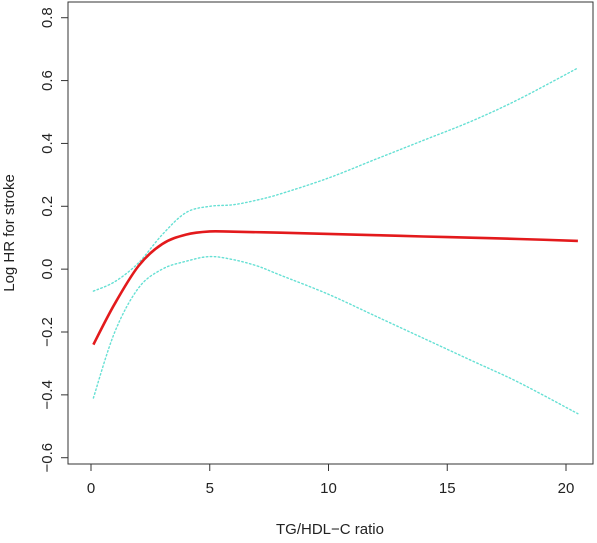  What do you see at coordinates (47, 143) in the screenshot?
I see `y-tick-label: 0.4` at bounding box center [47, 143].